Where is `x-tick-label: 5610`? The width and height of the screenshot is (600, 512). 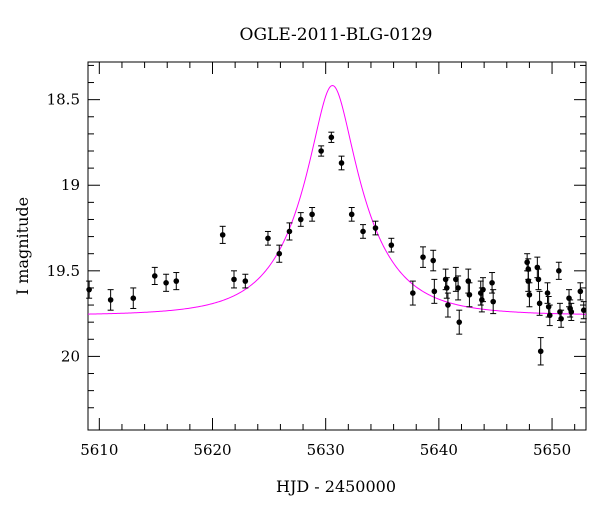
x-tick-label: 5610 is located at coordinates (99, 450).